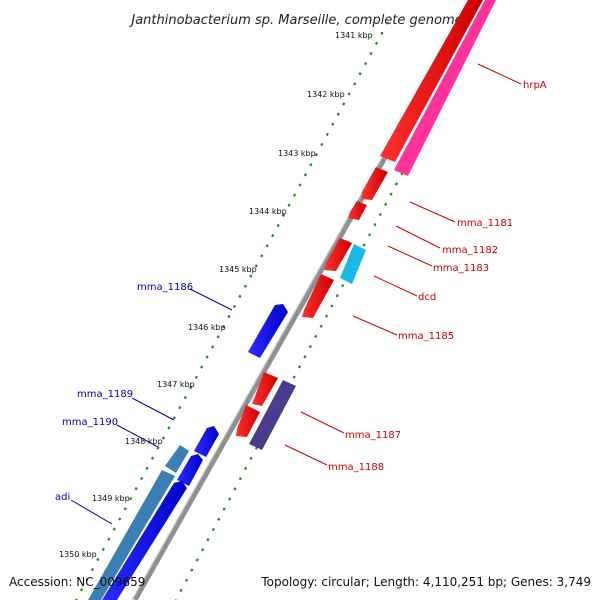 This screenshot has width=600, height=600. Describe the element at coordinates (272, 415) in the screenshot. I see `gene-arrow-purple` at that location.